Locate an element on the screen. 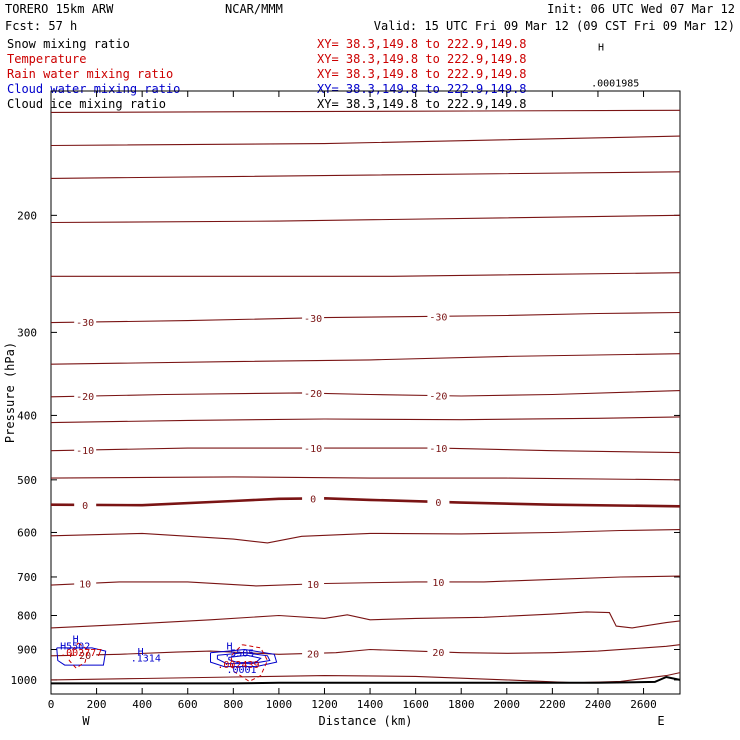 The height and width of the screenshot is (740, 740). init-time: Init: 06 UTC Wed 07 Mar 12 is located at coordinates (641, 9).